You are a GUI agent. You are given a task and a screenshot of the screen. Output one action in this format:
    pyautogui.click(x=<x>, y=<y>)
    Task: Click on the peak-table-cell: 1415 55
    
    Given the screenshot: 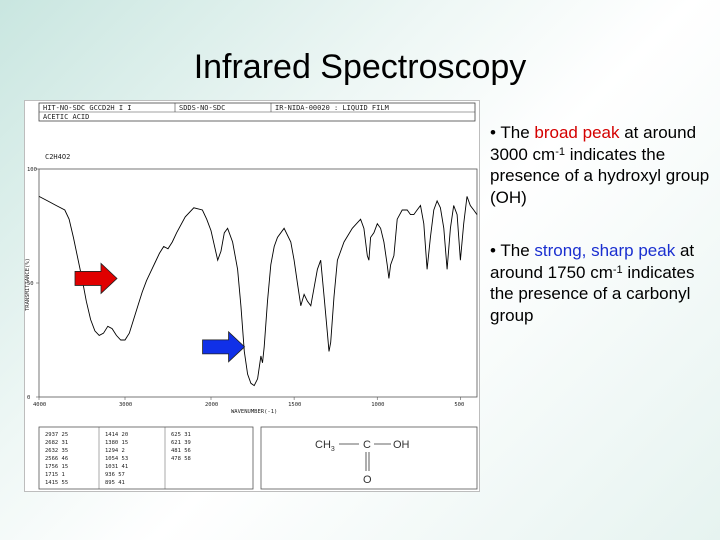 What is the action you would take?
    pyautogui.click(x=56, y=483)
    